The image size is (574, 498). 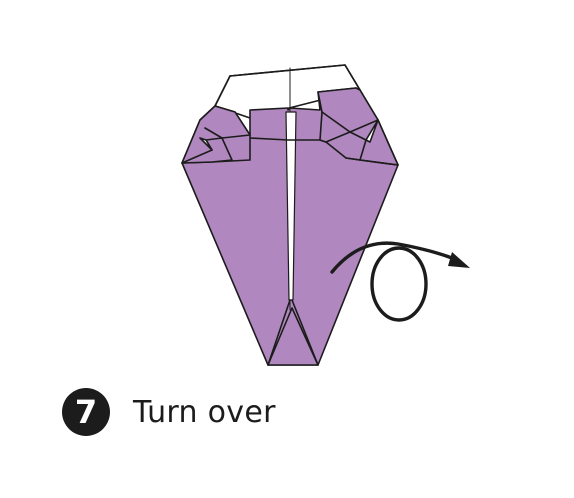 I want to click on bottom-tip-fold, so click(x=293, y=336).